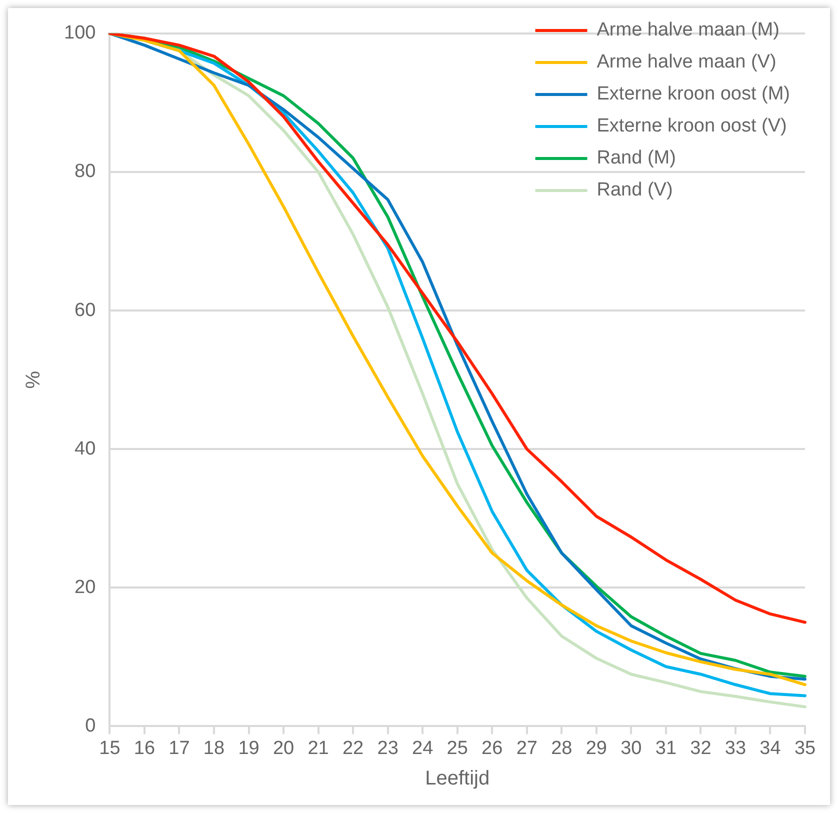  I want to click on x-tick-label: 15, so click(109, 748).